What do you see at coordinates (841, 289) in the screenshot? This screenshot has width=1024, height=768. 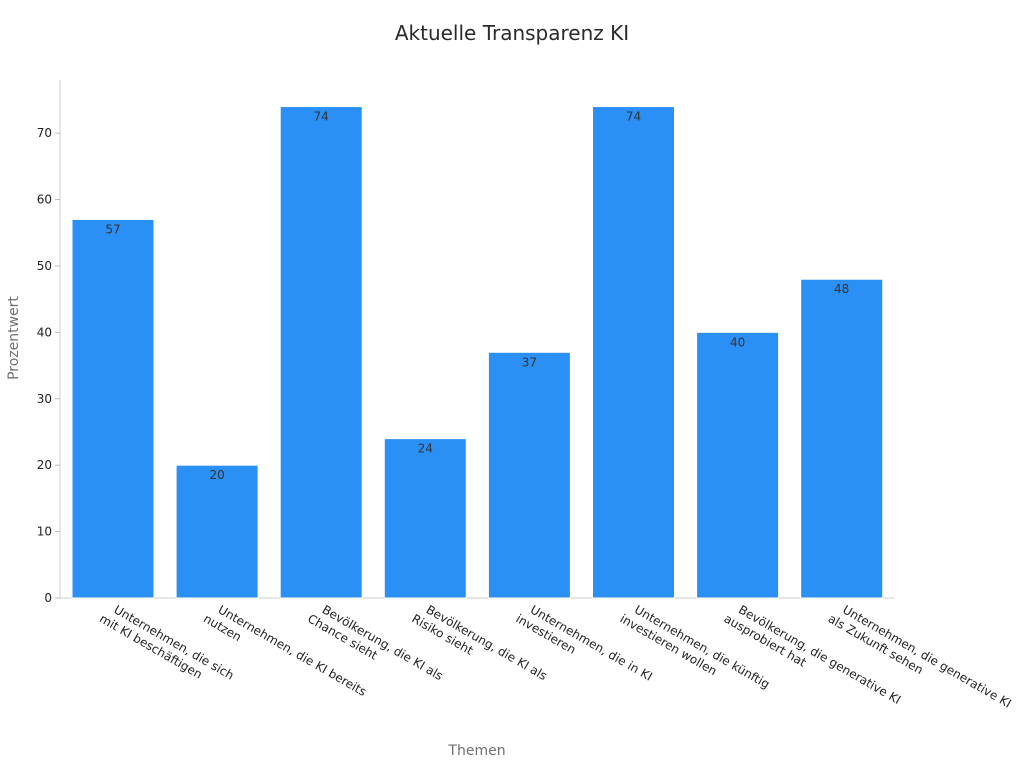 I see `bar-value-label: 48` at bounding box center [841, 289].